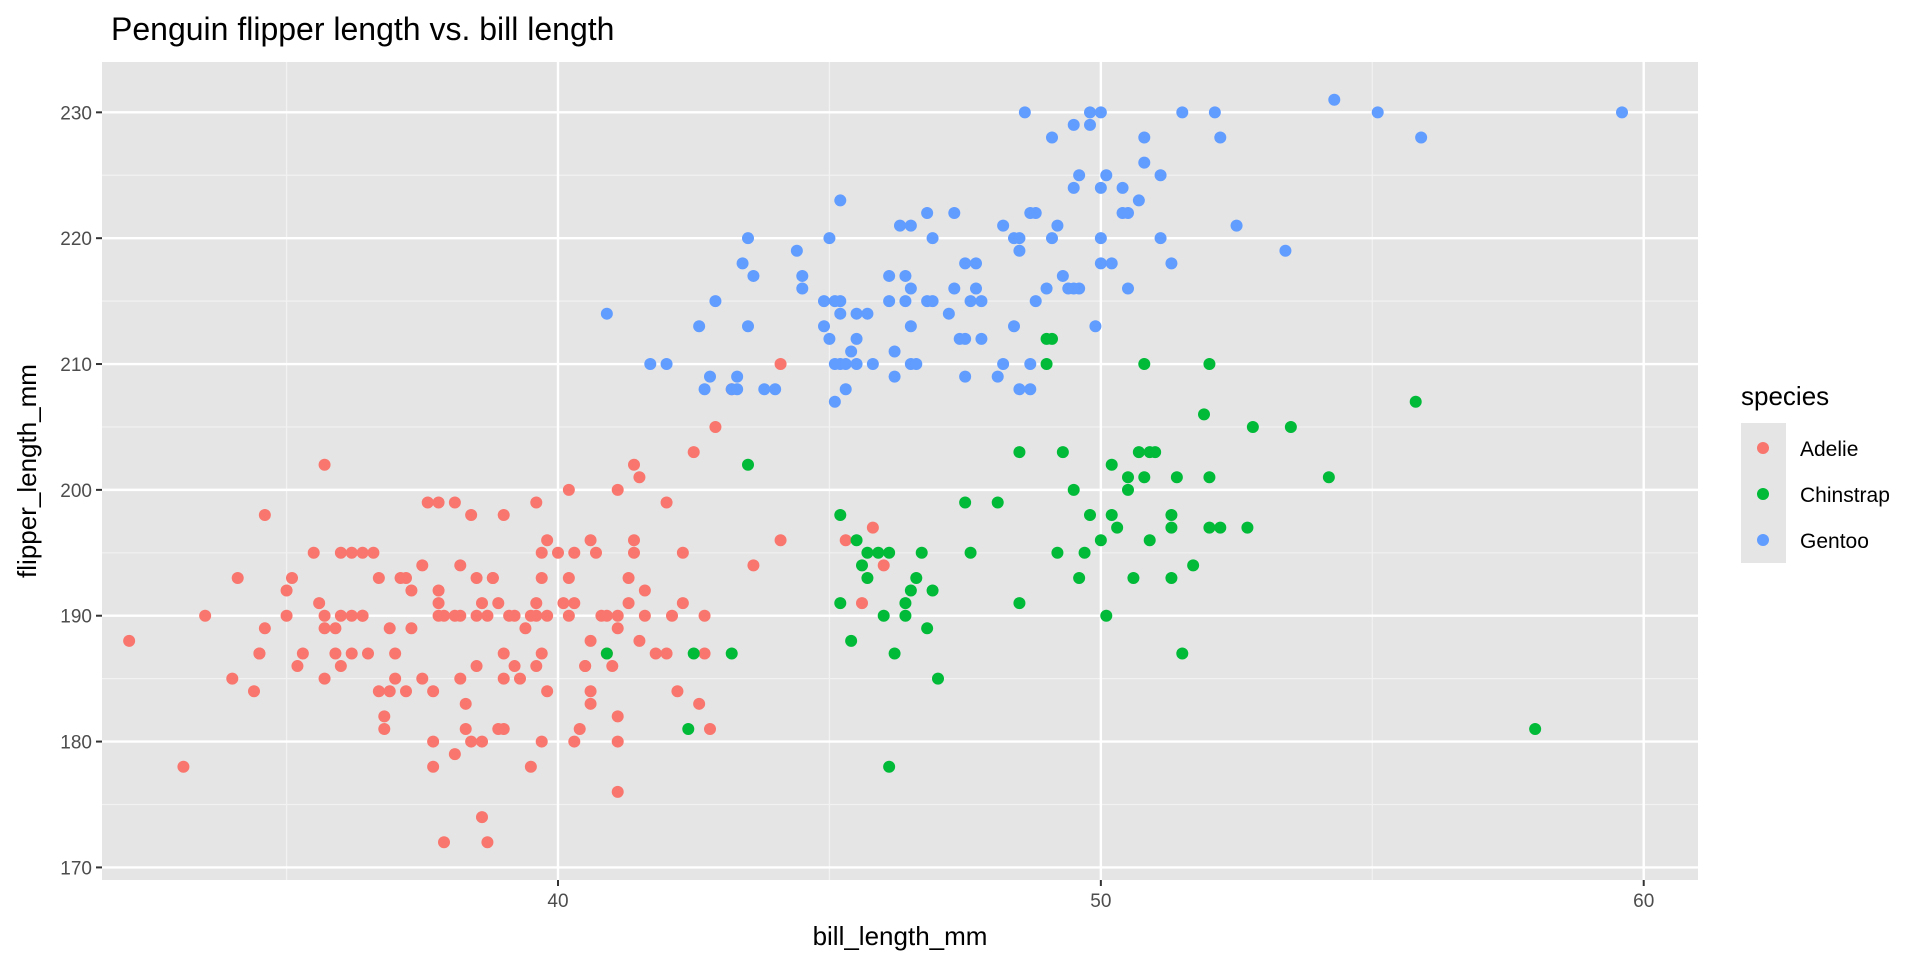 Image resolution: width=1920 pixels, height=960 pixels. I want to click on legend-label-chinstrap: Chinstrap, so click(1845, 495).